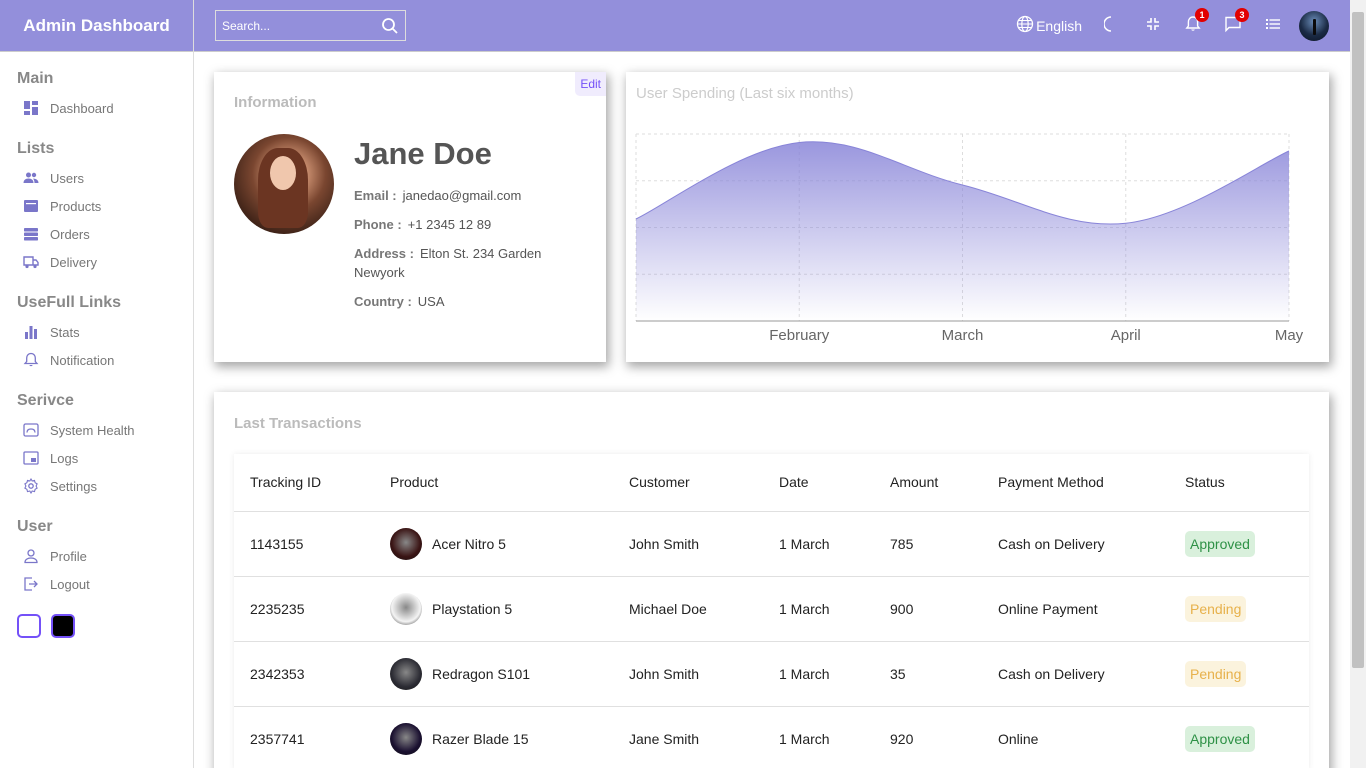 The width and height of the screenshot is (1366, 768). Describe the element at coordinates (304, 674) in the screenshot. I see `tracking-id-cell: 2342353` at that location.